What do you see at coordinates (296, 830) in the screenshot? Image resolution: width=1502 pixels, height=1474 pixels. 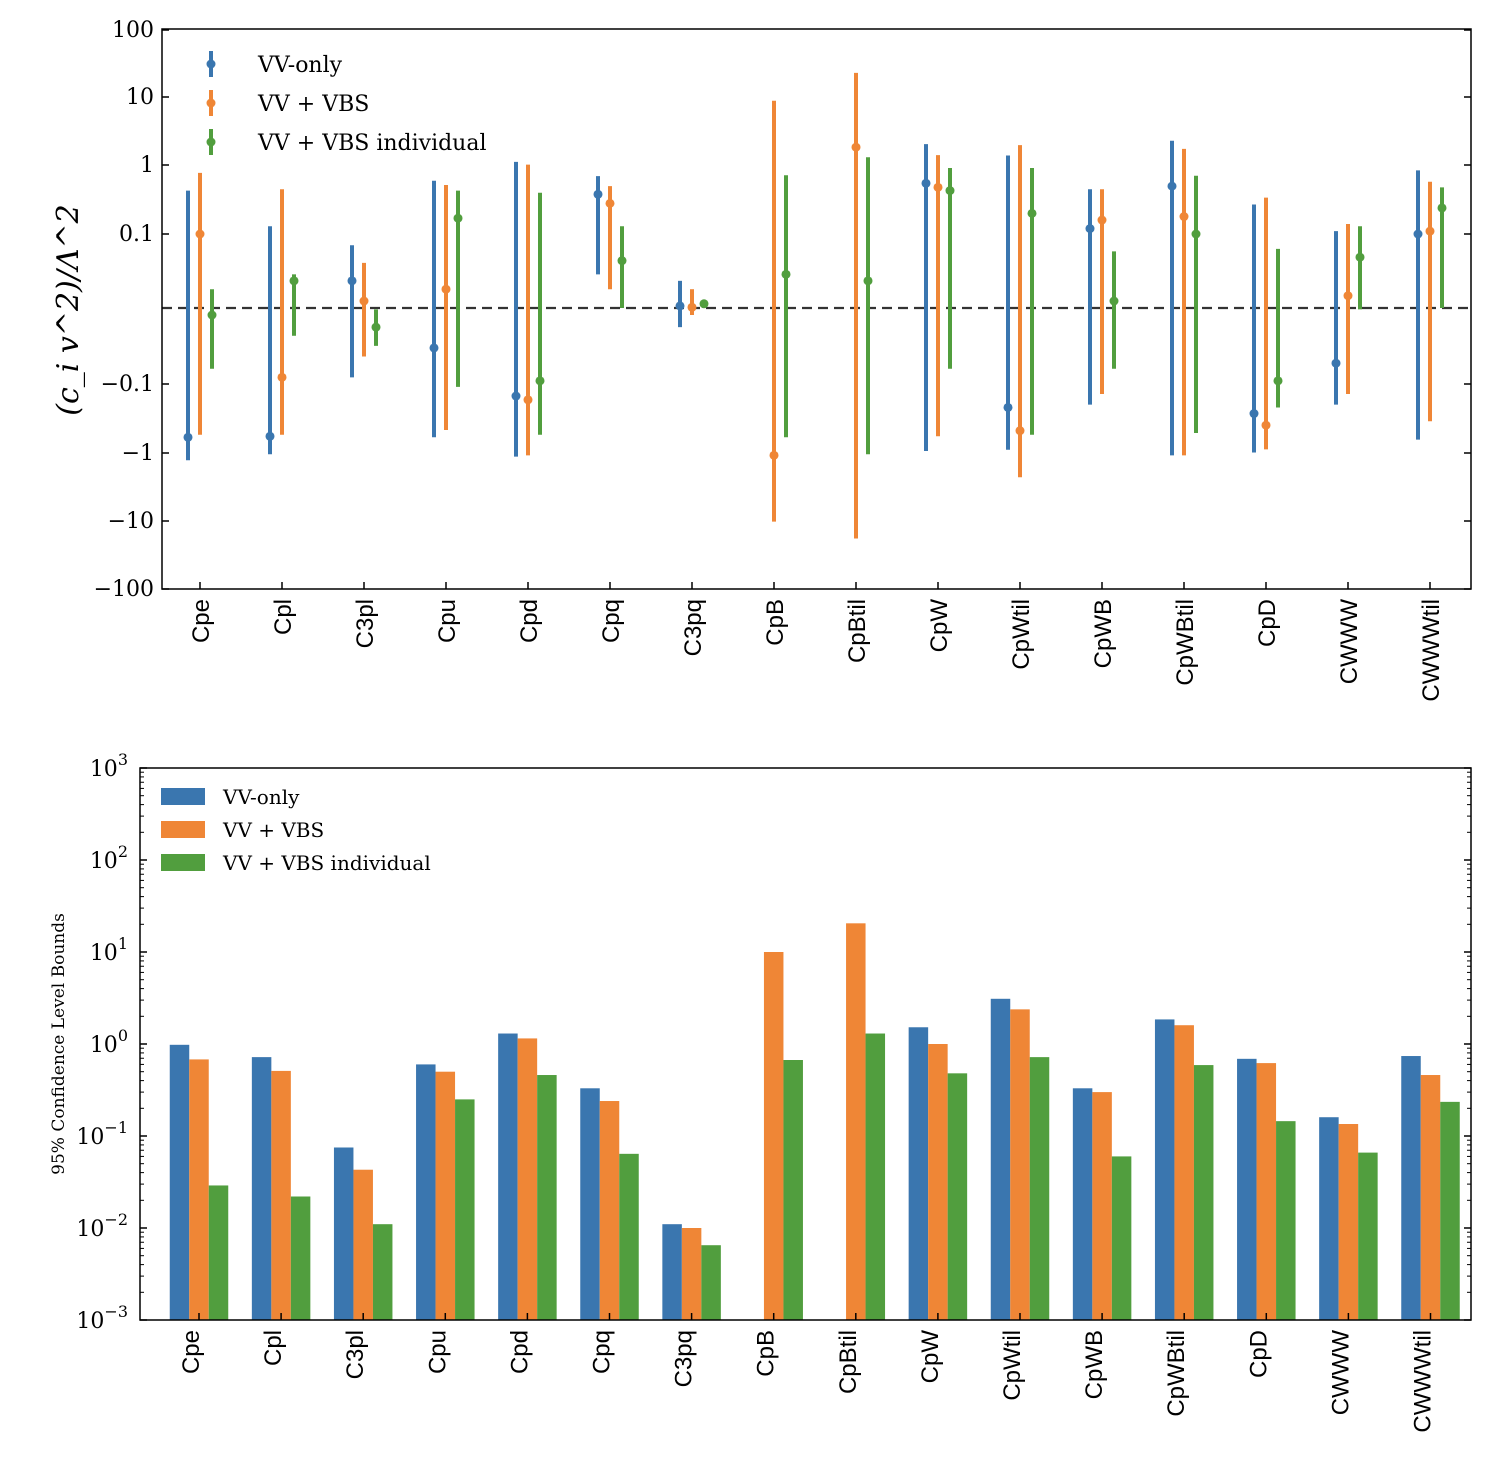 I see `bottom-legend: VV-only VV + VBS VV + VBS individual` at bounding box center [296, 830].